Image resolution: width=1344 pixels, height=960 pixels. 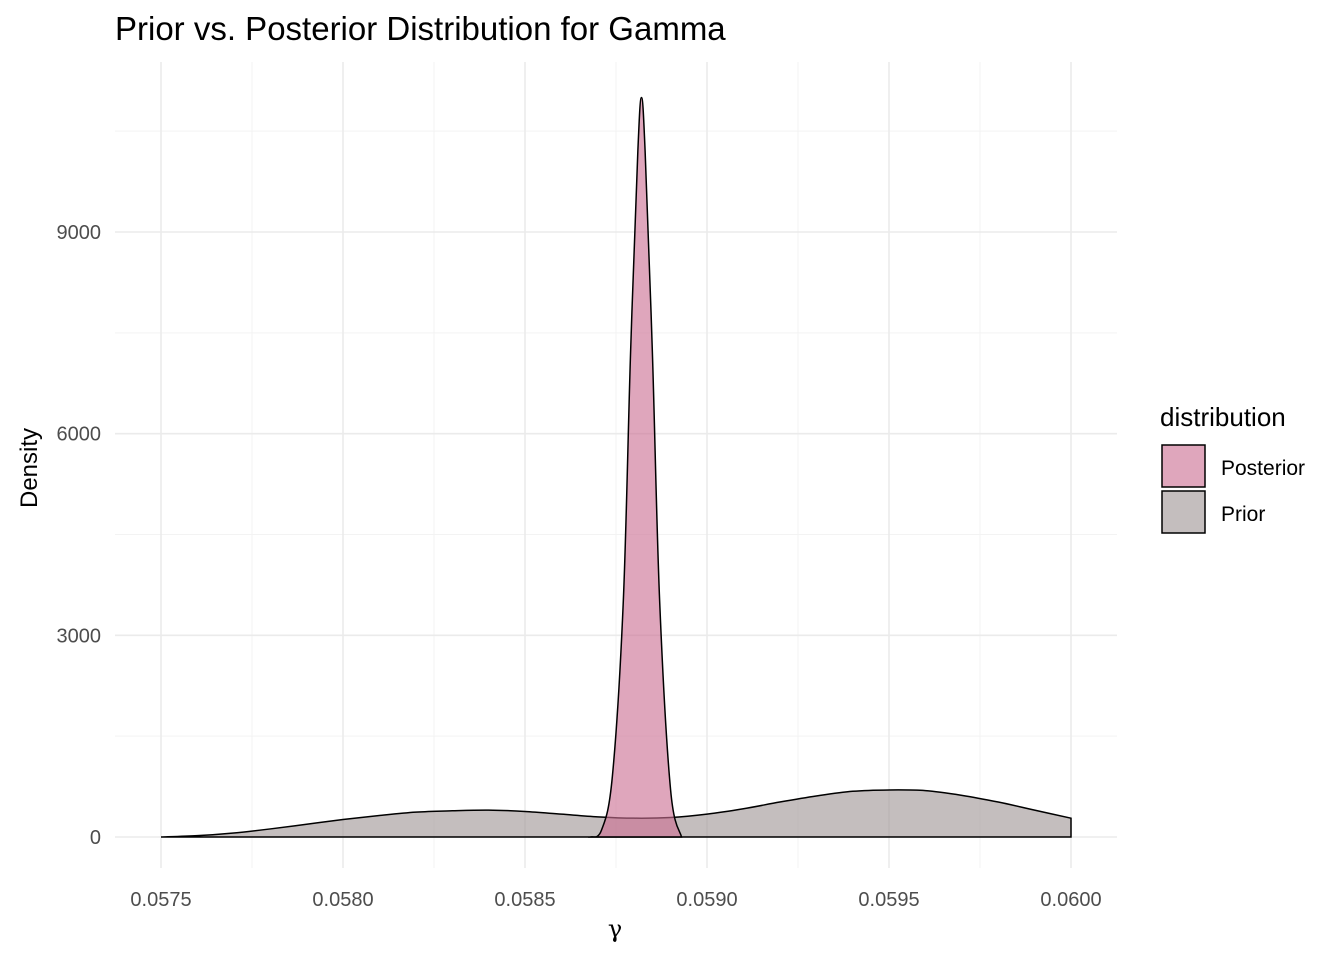 I want to click on x-tick-label: 0.0595, so click(x=888, y=900).